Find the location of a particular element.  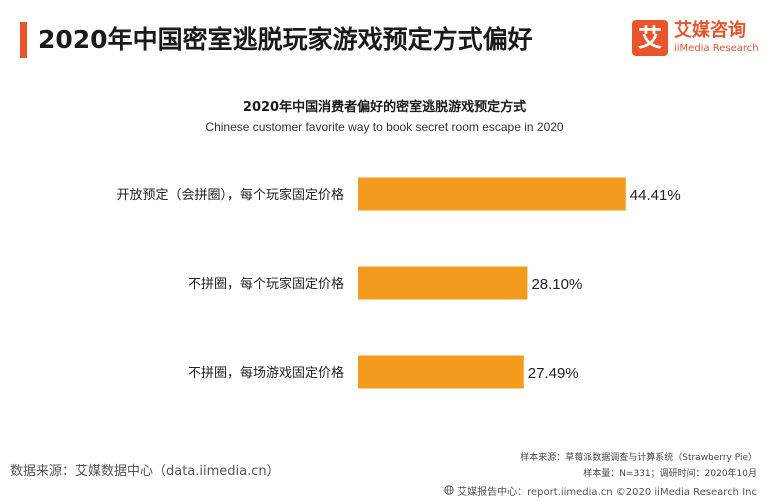

category-label-1: 不拼圈，每个玩家固定价格 is located at coordinates (266, 284).